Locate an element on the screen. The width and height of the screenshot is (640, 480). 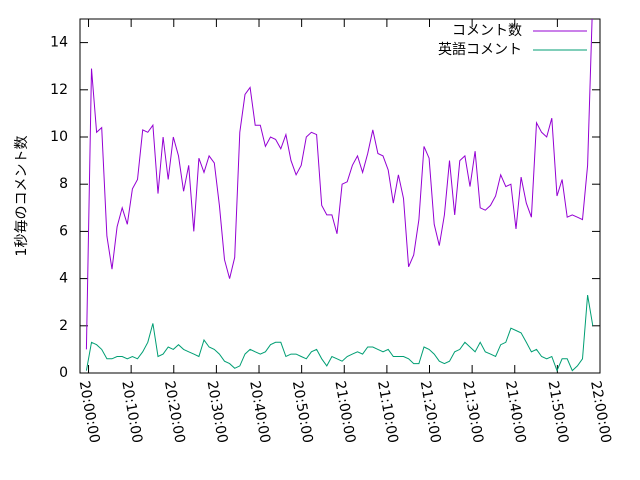
y-tick-label: 4 is located at coordinates (63, 279).